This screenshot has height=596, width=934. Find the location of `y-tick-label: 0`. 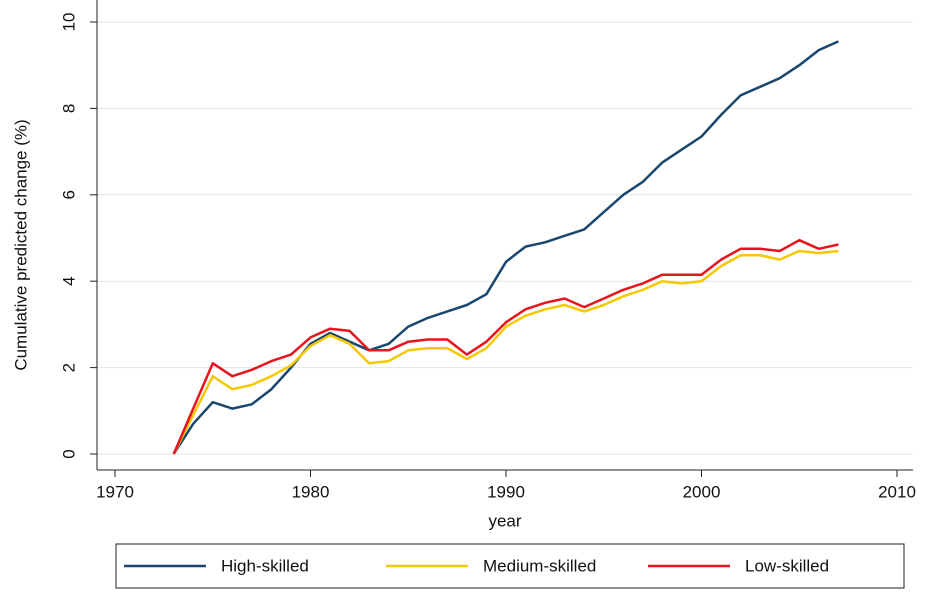

y-tick-label: 0 is located at coordinates (68, 453).